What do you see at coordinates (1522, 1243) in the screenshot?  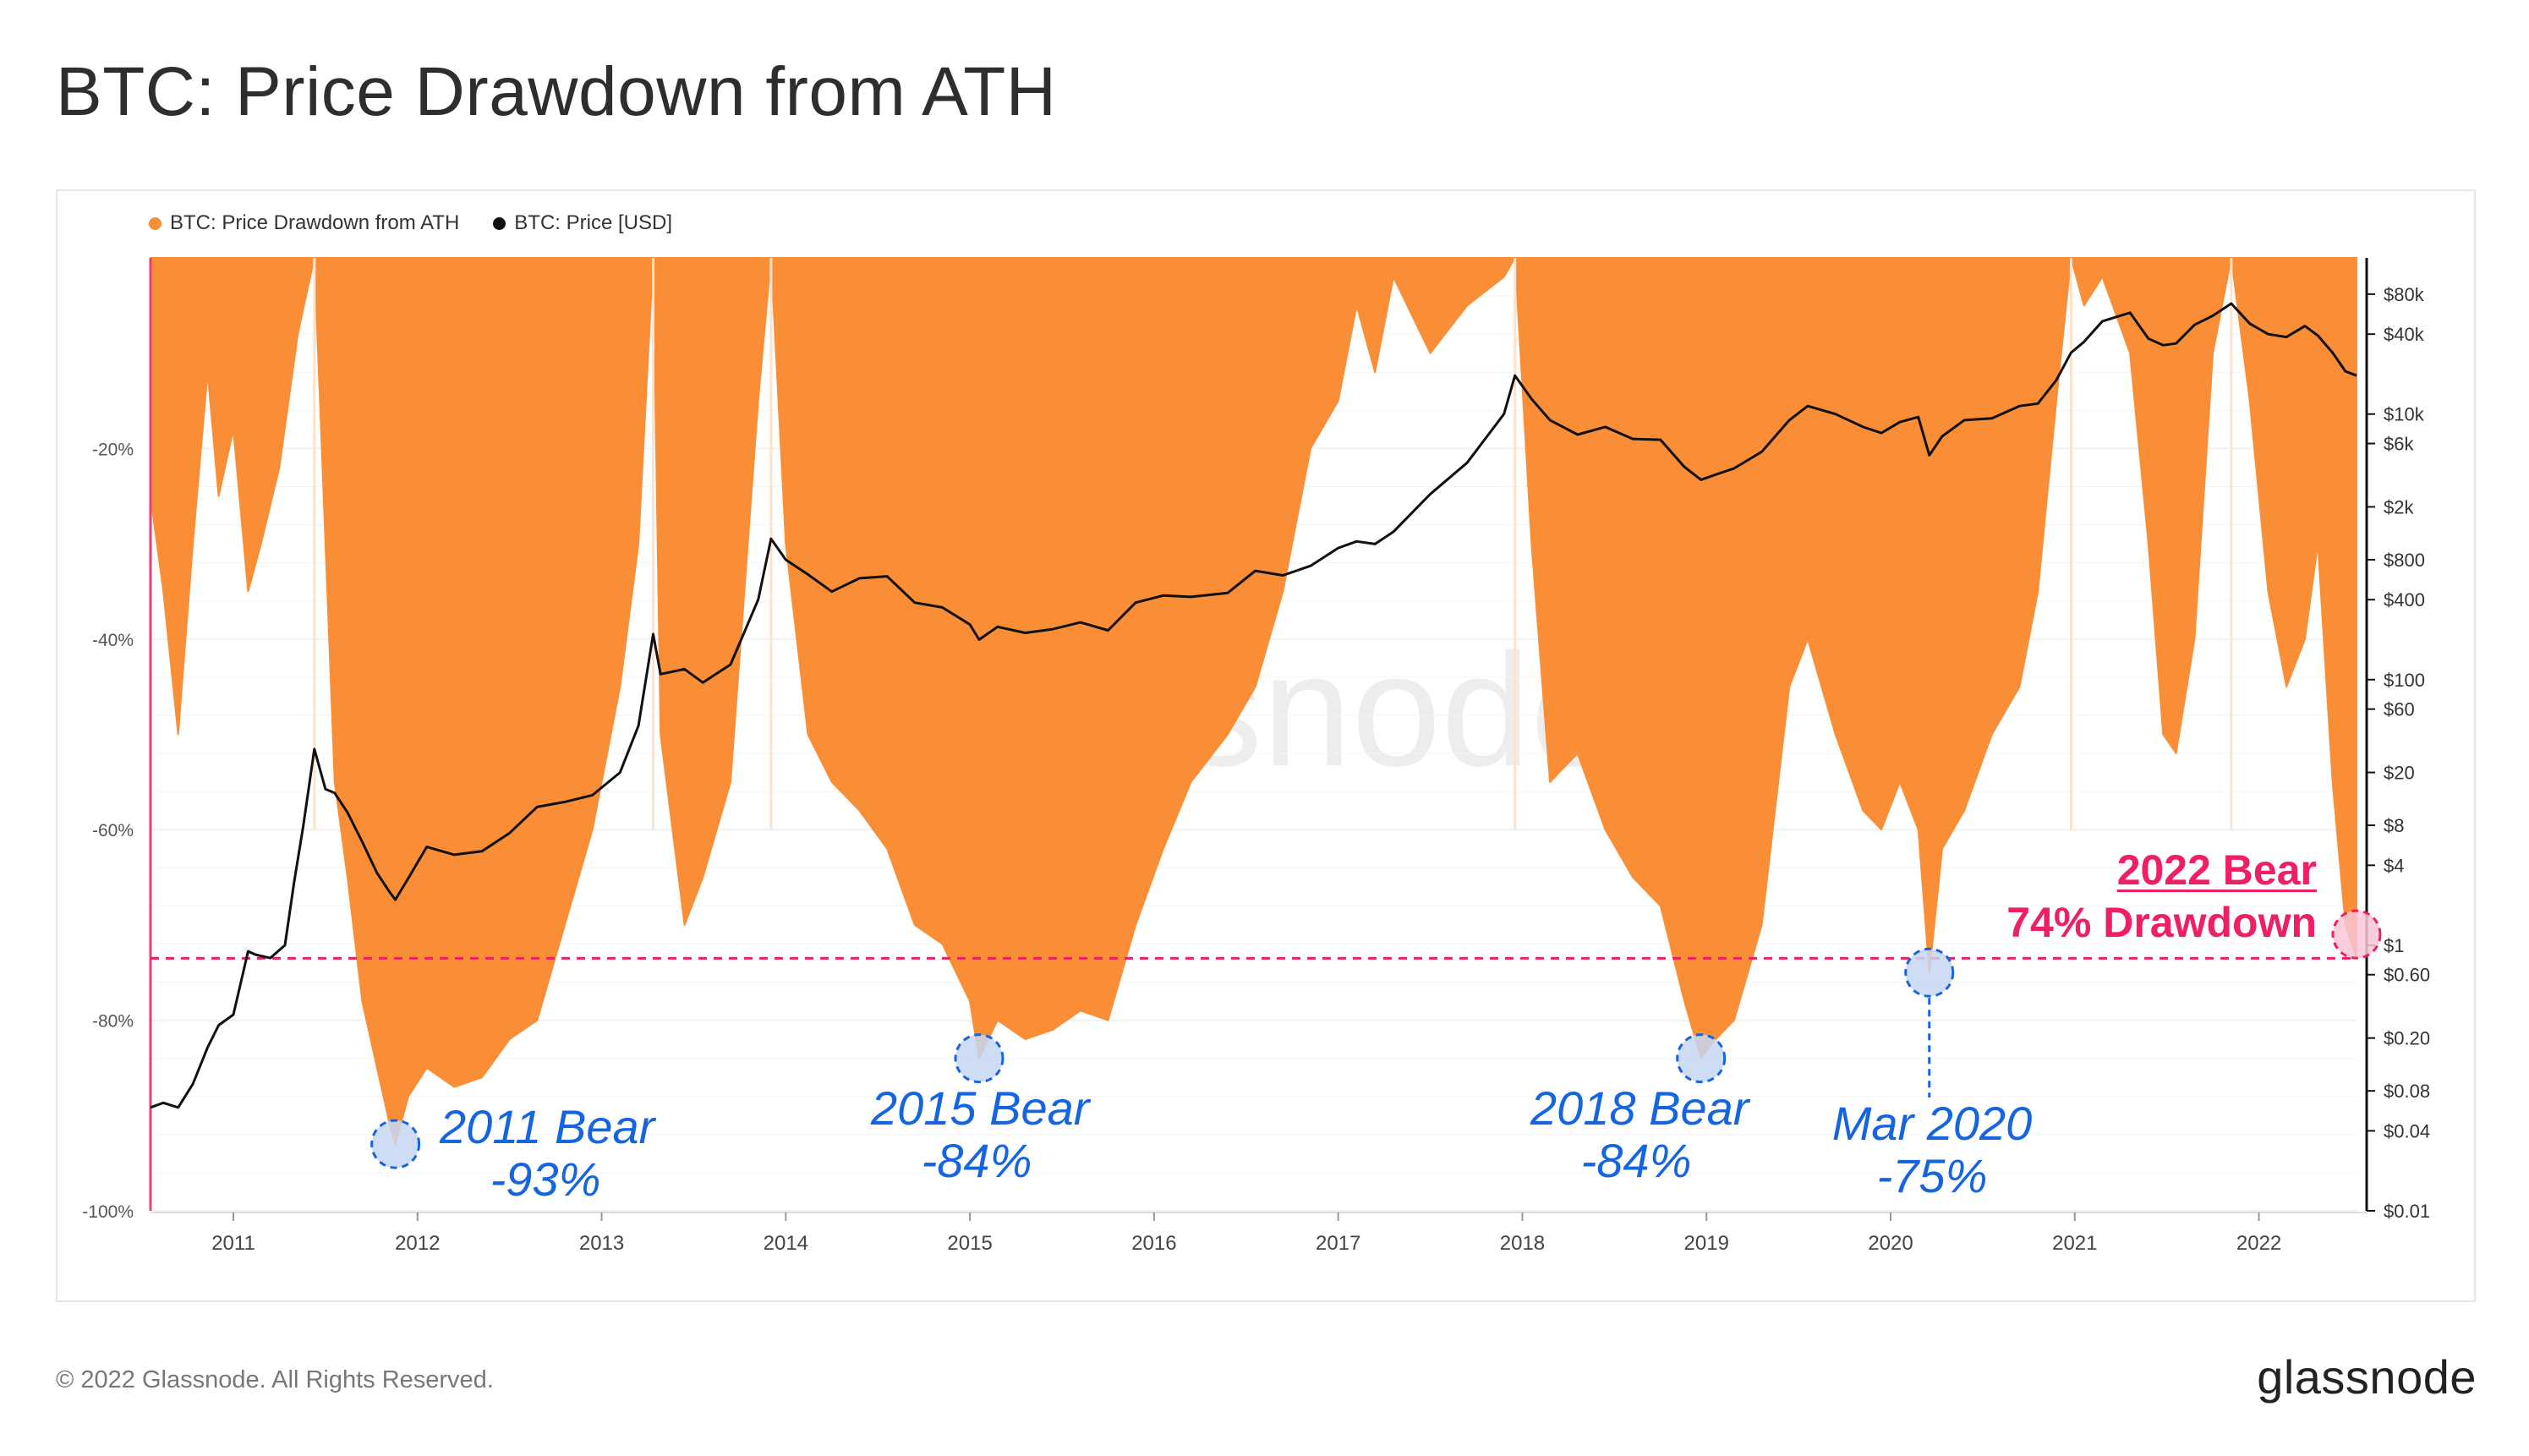 I see `x-tick-label: 2018` at bounding box center [1522, 1243].